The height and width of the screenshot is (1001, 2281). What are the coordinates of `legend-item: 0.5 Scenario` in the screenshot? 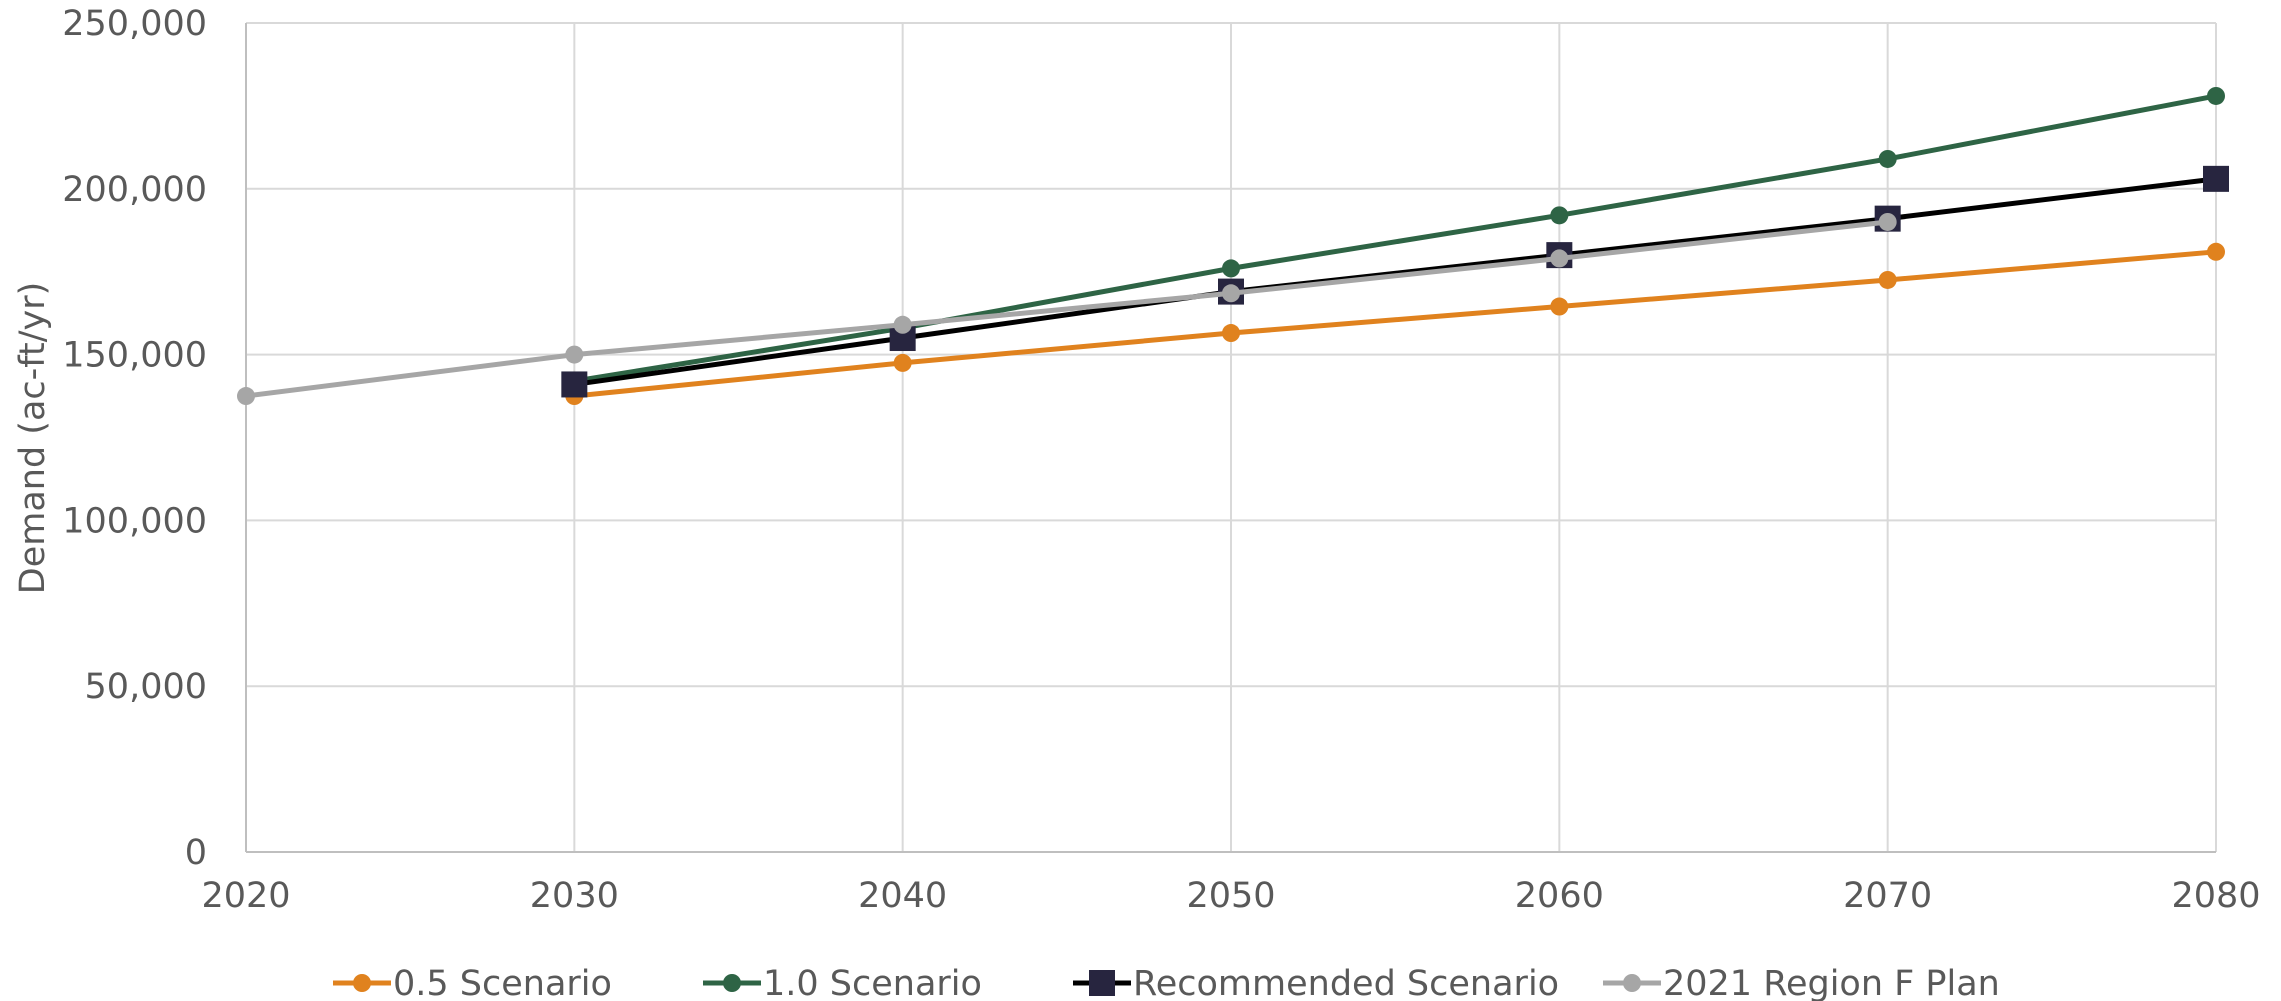 It's located at (472, 982).